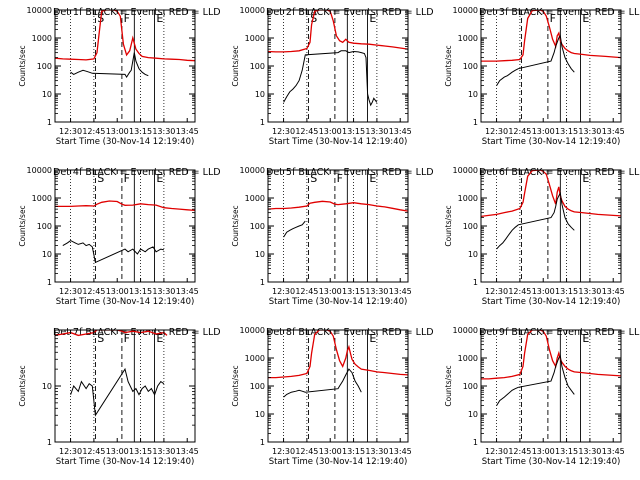 This screenshot has height=480, width=640. What do you see at coordinates (127, 18) in the screenshot?
I see `phase-marker-f: F` at bounding box center [127, 18].